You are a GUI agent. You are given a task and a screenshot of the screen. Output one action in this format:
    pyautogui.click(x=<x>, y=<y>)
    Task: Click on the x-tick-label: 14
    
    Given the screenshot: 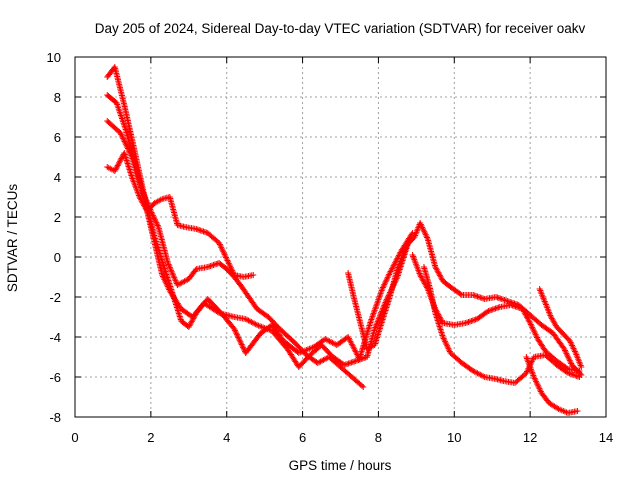 What is the action you would take?
    pyautogui.click(x=606, y=437)
    